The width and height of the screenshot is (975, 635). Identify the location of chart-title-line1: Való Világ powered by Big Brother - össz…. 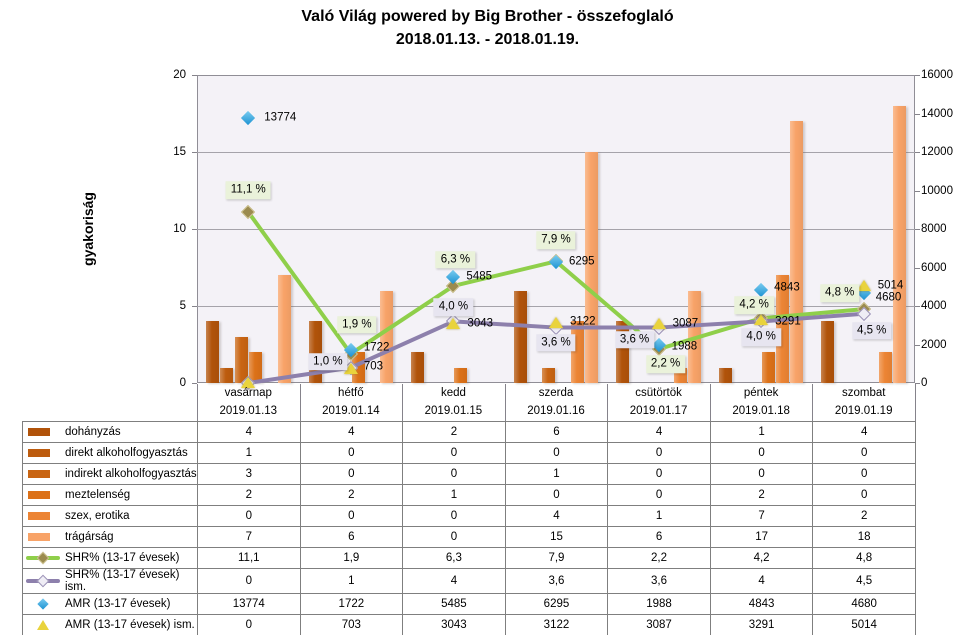
(487, 16).